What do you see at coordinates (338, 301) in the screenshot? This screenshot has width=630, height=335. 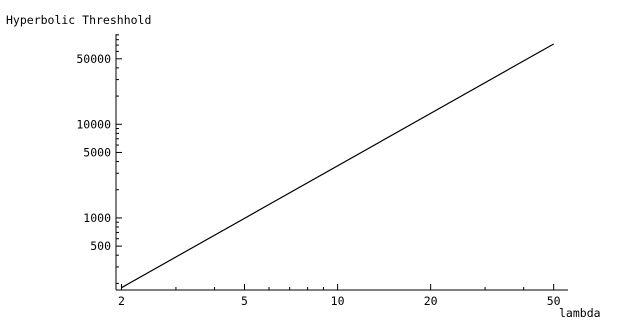 I see `x-tick-label: 10` at bounding box center [338, 301].